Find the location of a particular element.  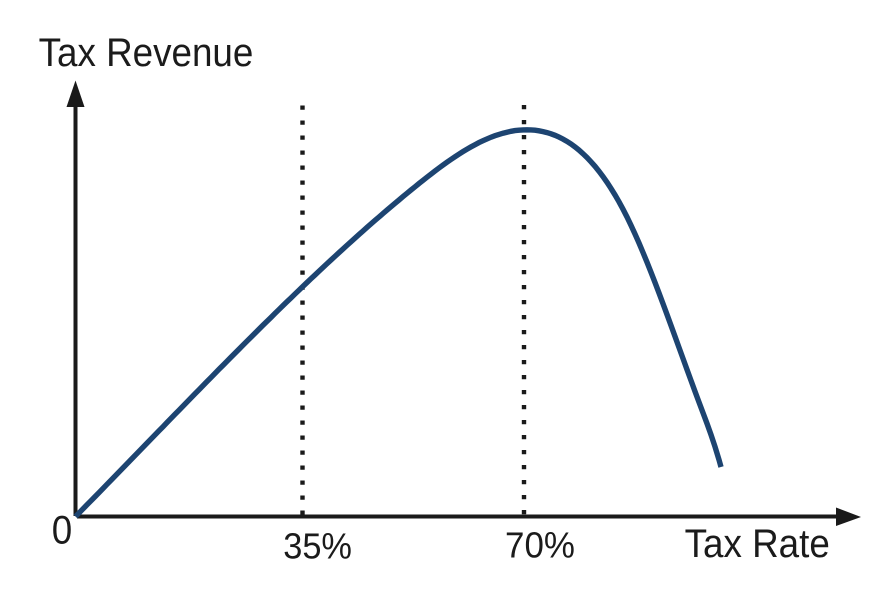

svg-text: Tax Rate is located at coordinates (757, 544).